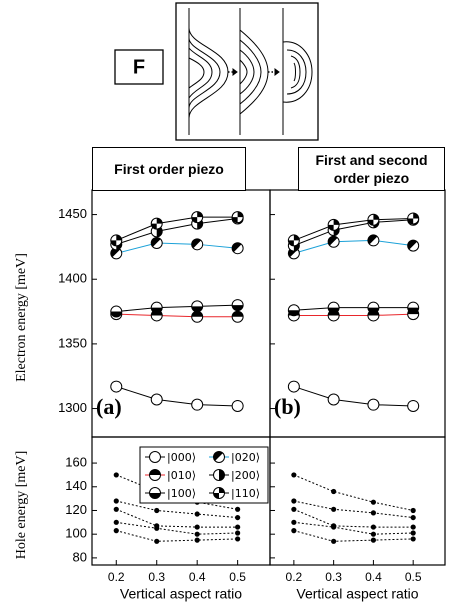  What do you see at coordinates (80, 556) in the screenshot?
I see `y-tick-label: 80` at bounding box center [80, 556].